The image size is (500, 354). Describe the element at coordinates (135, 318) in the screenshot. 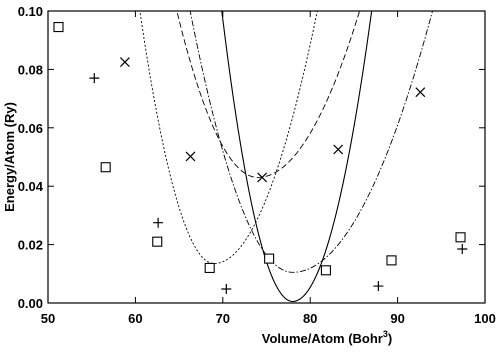

I see `x-tick-label: 60` at that location.